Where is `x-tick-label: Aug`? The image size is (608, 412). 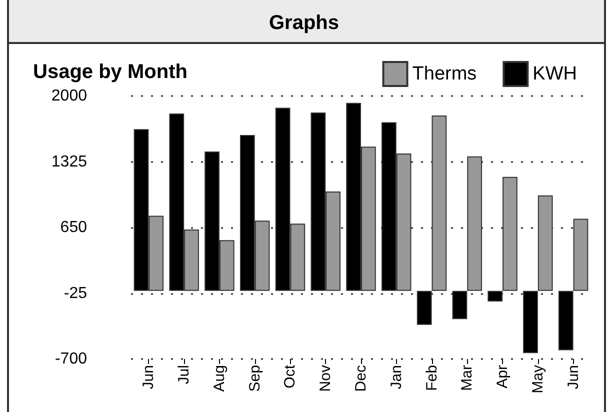
x-tick-label: Aug is located at coordinates (219, 378).